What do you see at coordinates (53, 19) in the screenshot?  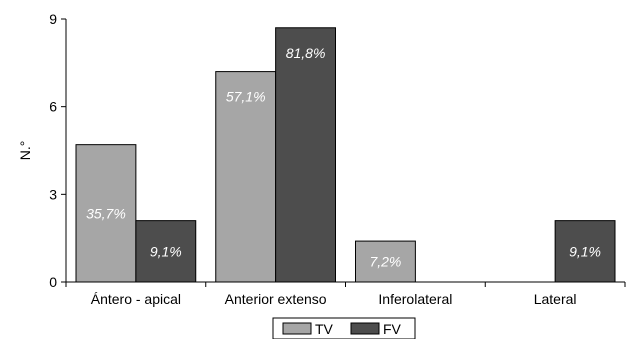 I see `y-tick-label: 9` at bounding box center [53, 19].